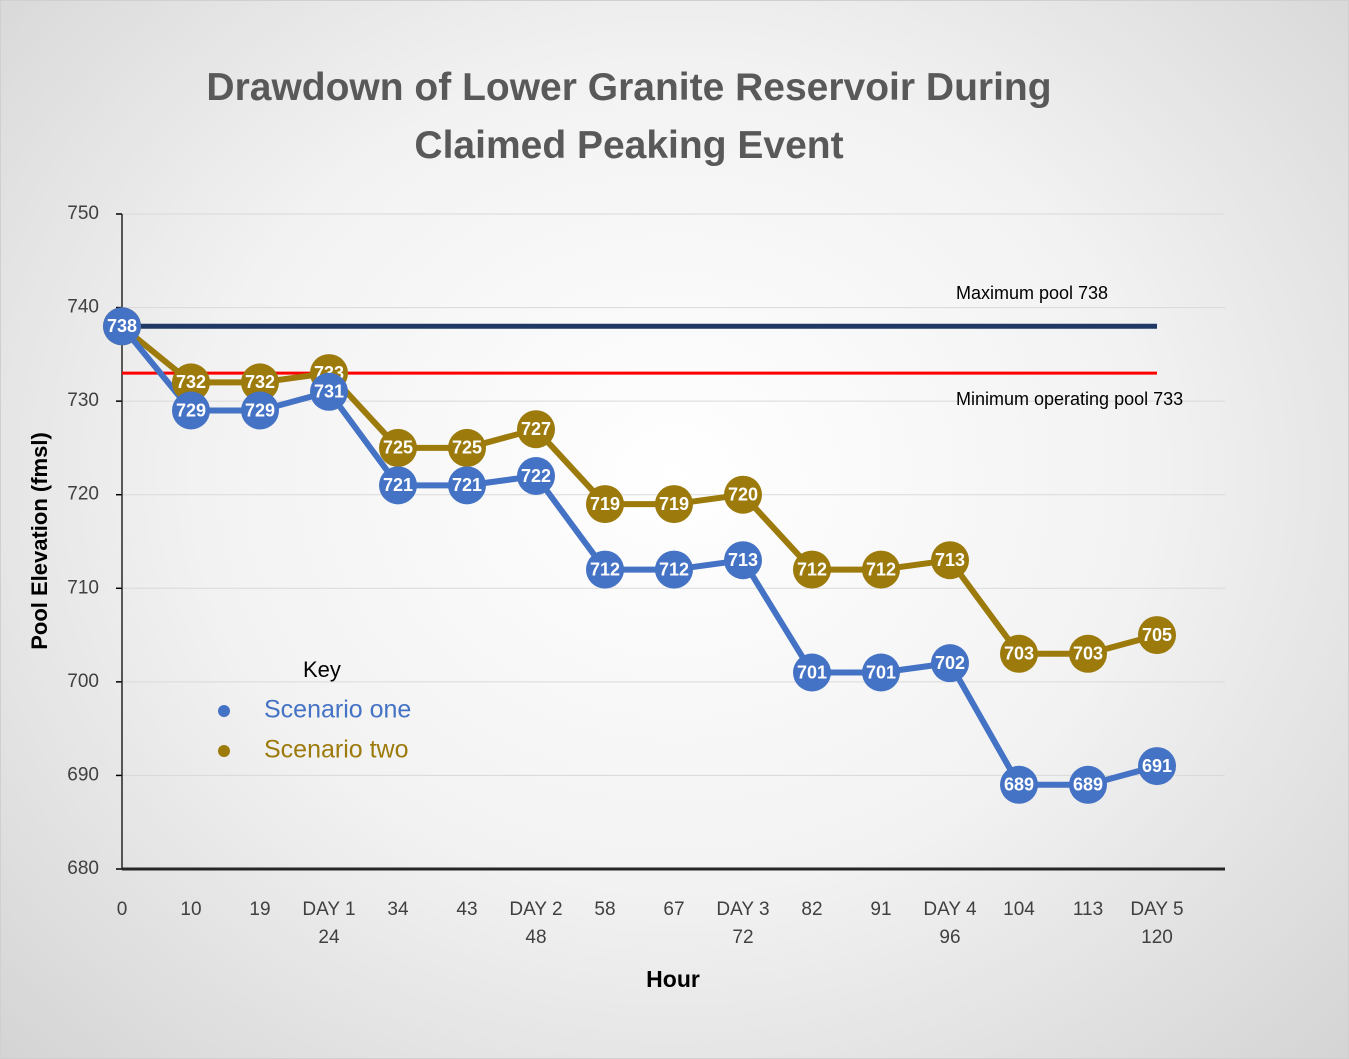  Describe the element at coordinates (191, 909) in the screenshot. I see `x-tick-label: 10` at that location.